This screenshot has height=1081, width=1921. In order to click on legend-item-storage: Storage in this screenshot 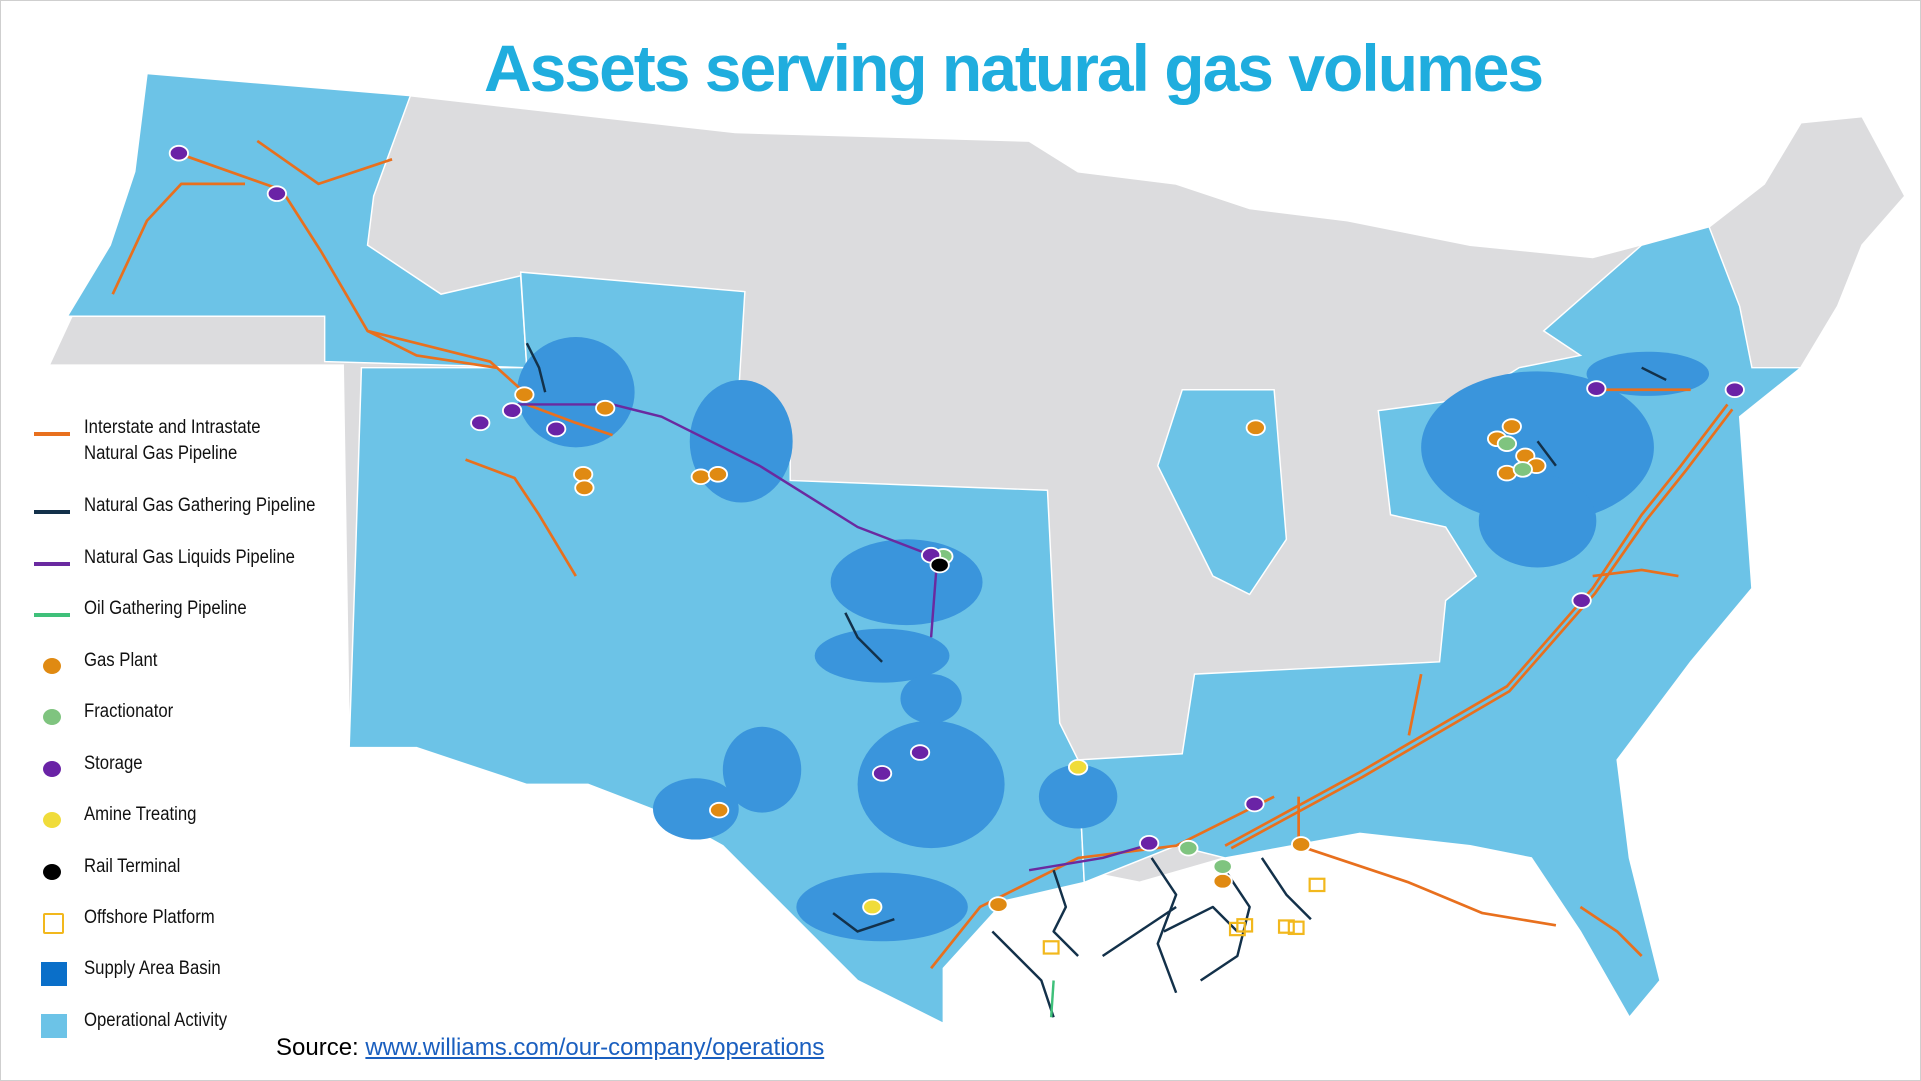, I will do `click(172, 771)`.